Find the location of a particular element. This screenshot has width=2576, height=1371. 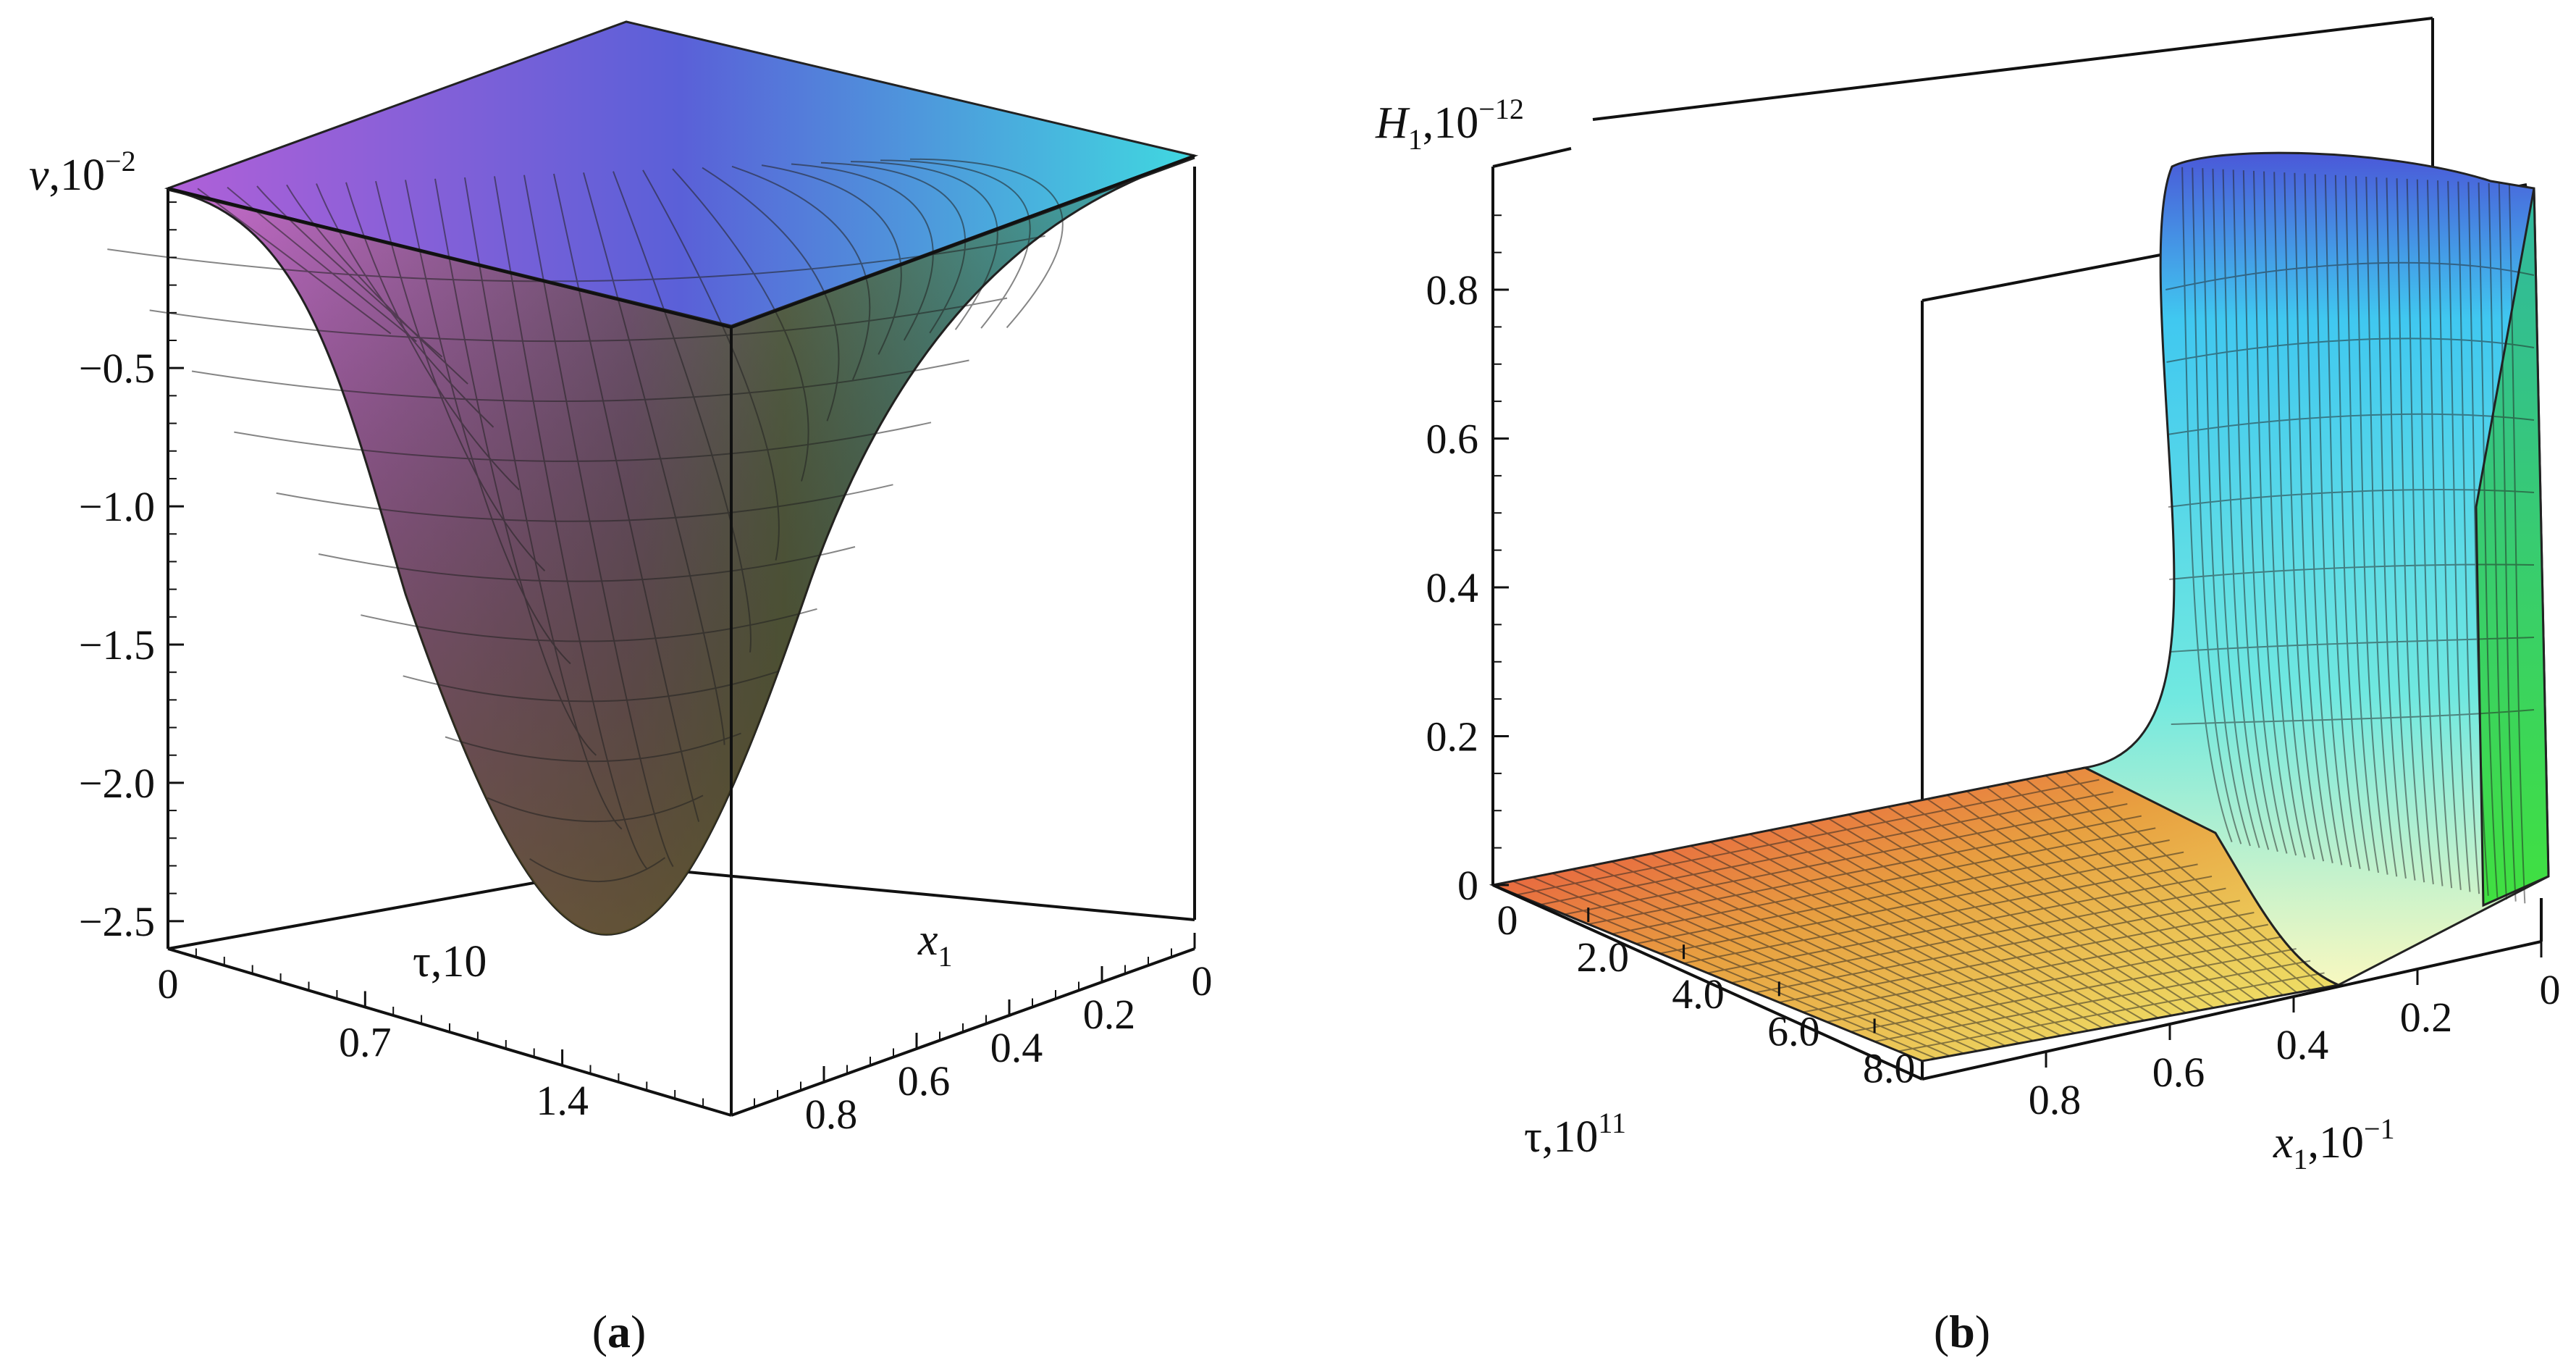

panel-b-z-tick: 0.8 is located at coordinates (1467, 290).